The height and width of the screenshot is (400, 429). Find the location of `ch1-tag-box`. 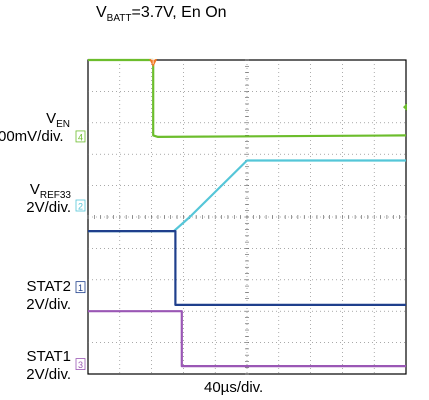

ch1-tag-box is located at coordinates (80, 287).